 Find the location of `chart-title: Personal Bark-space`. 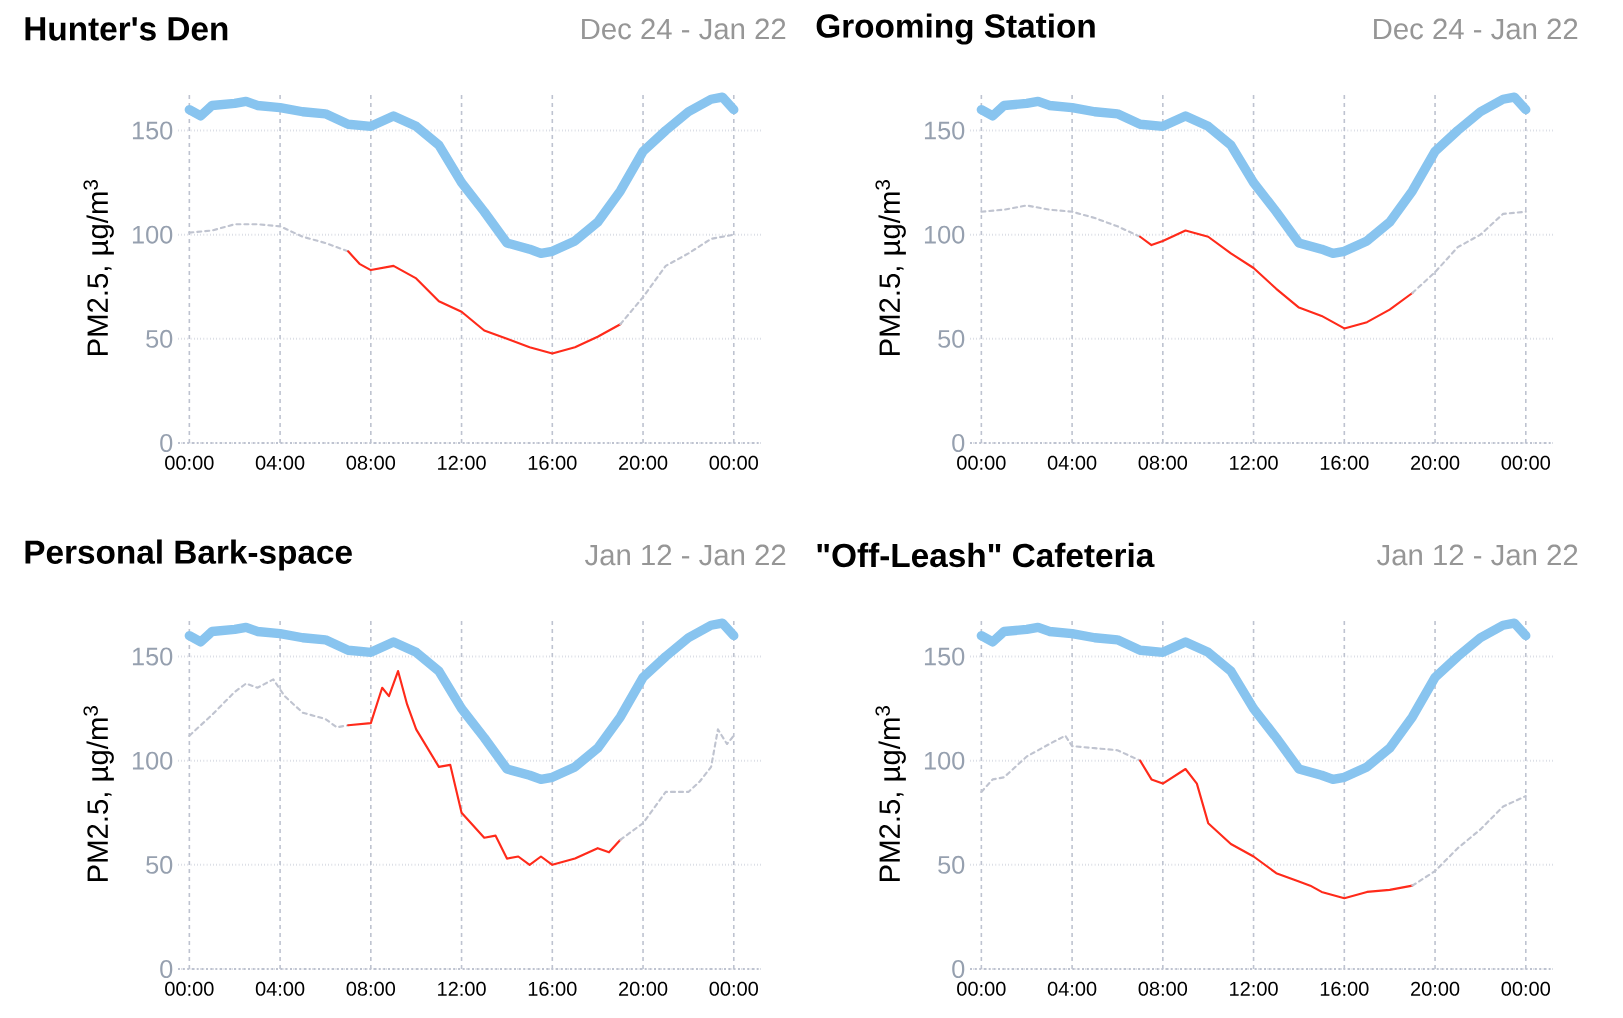

chart-title: Personal Bark-space is located at coordinates (188, 555).